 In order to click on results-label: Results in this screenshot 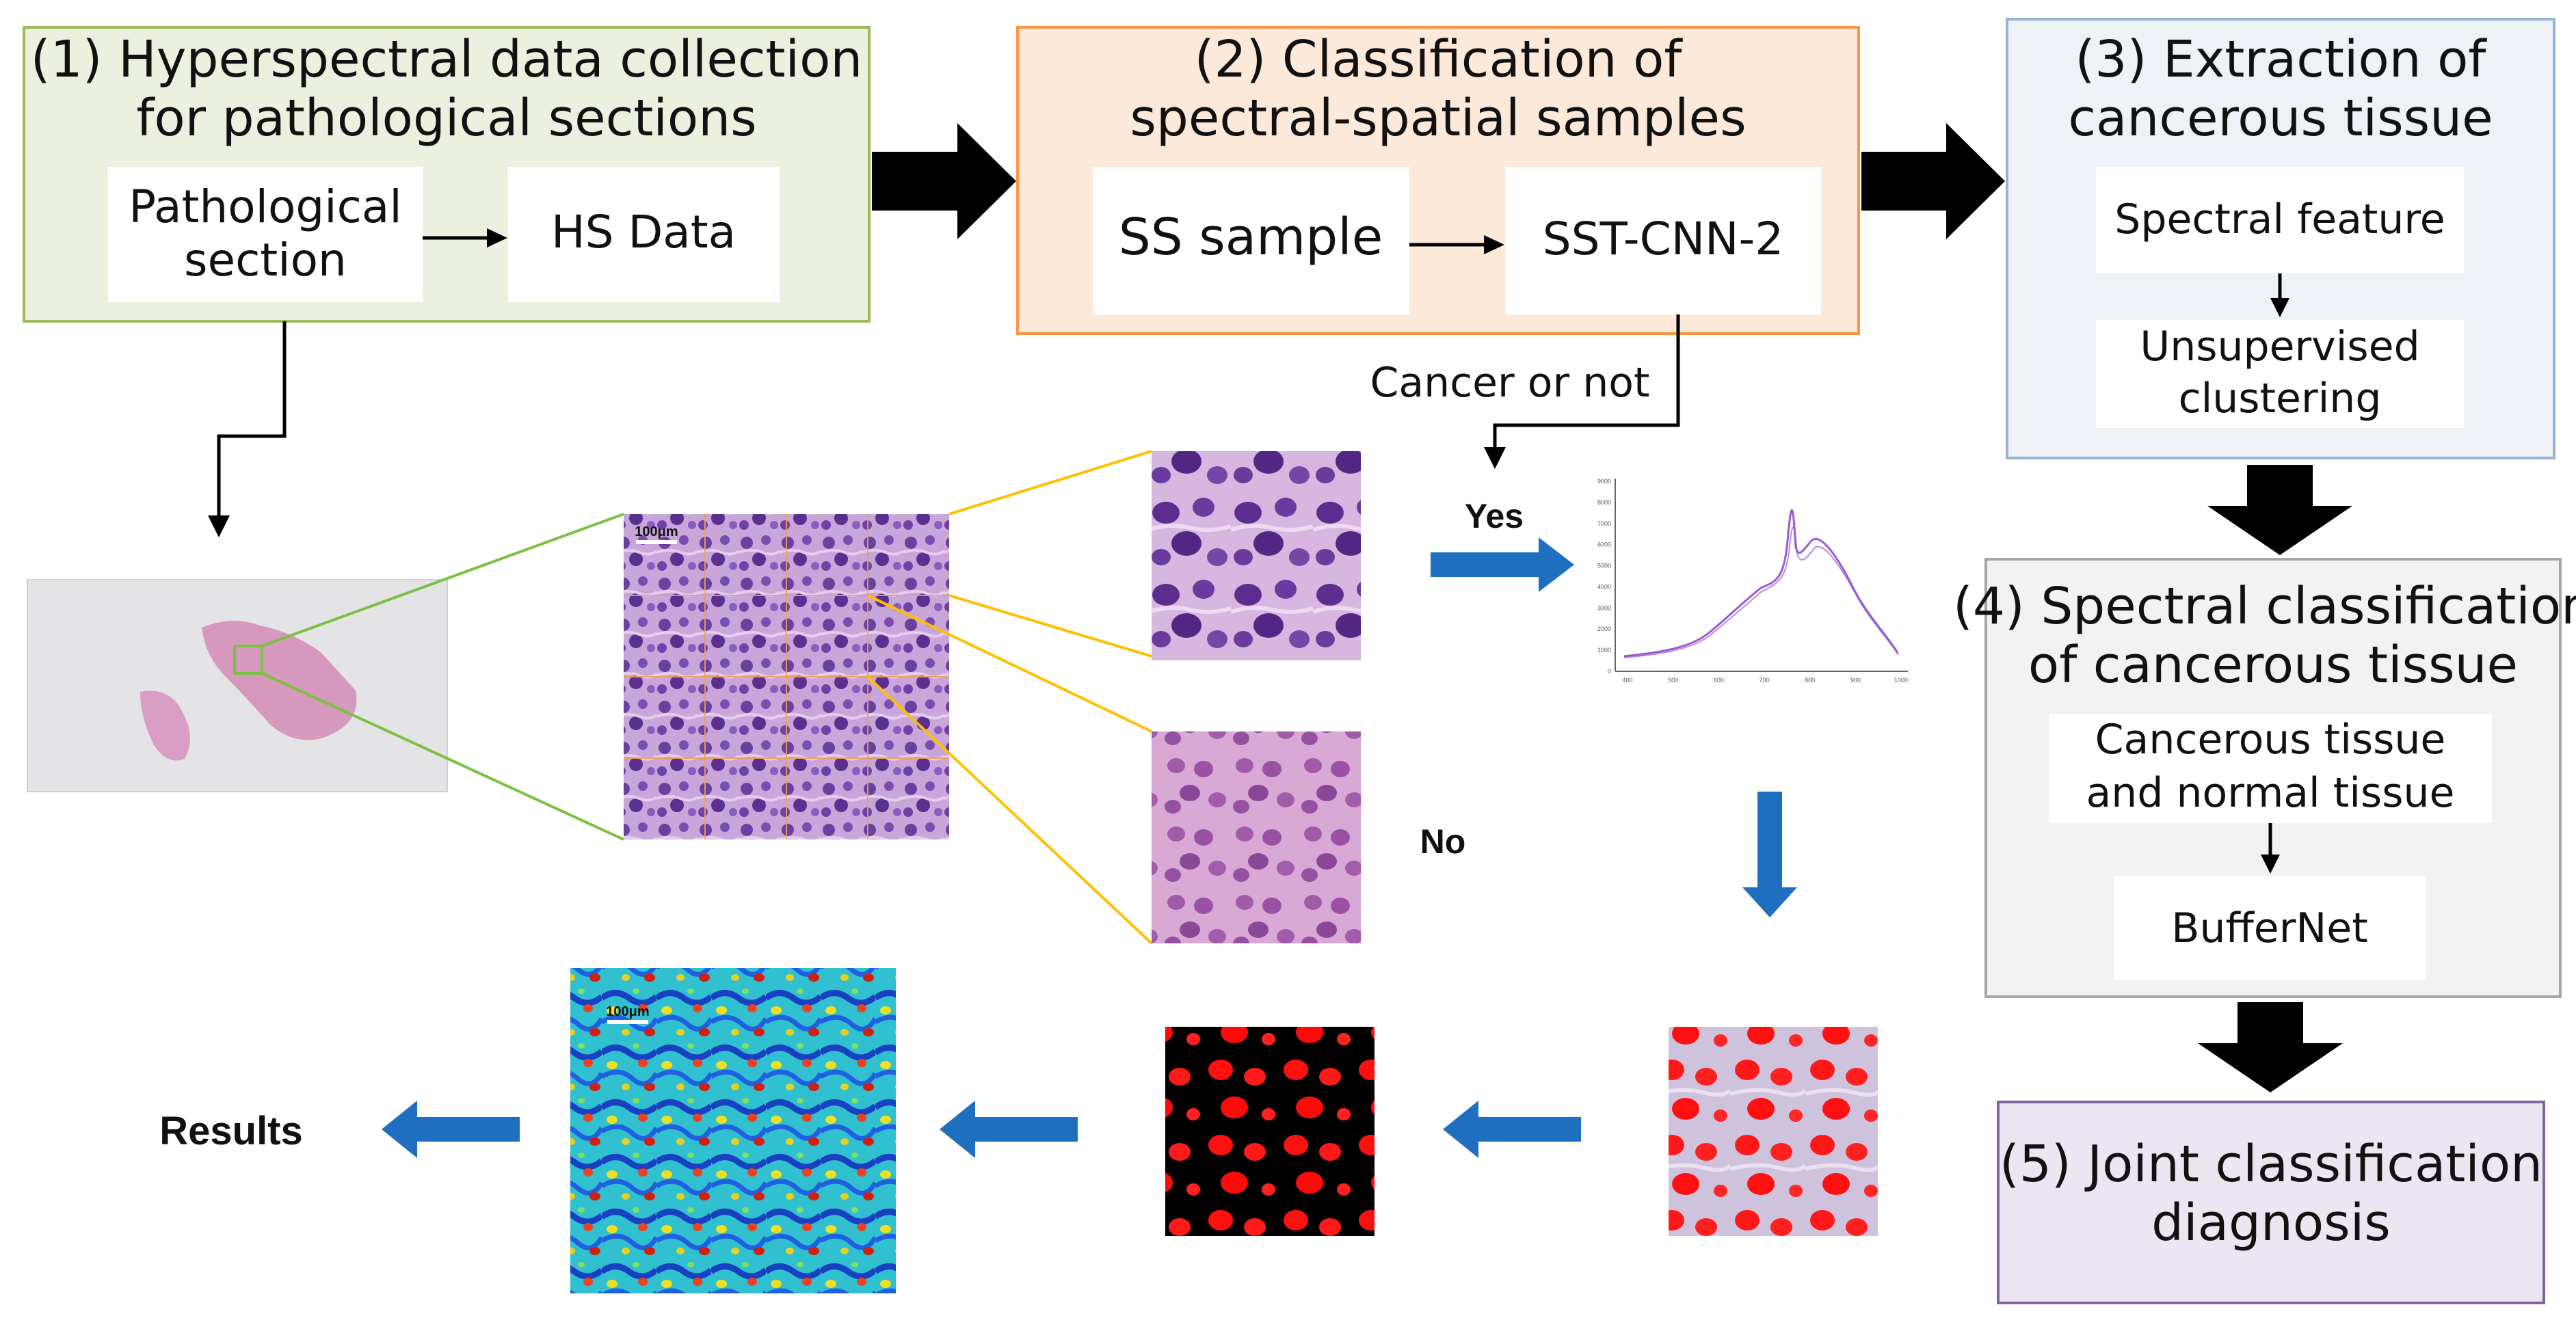, I will do `click(231, 1131)`.